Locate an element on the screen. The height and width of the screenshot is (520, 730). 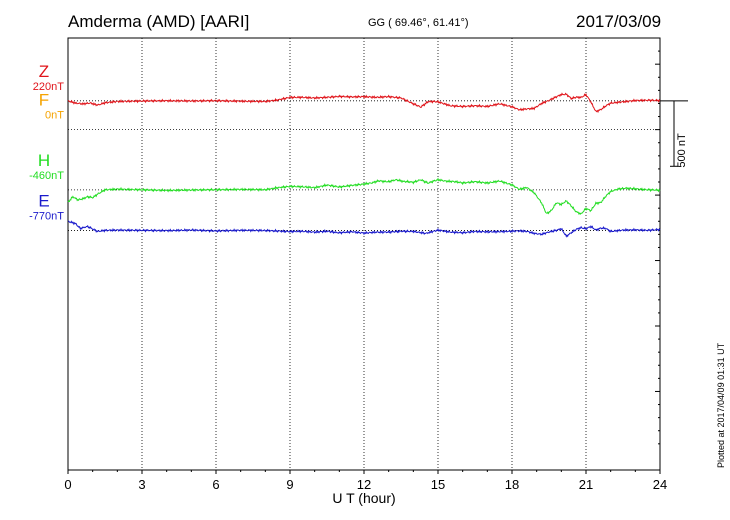
x-tick-label: 24 is located at coordinates (660, 484).